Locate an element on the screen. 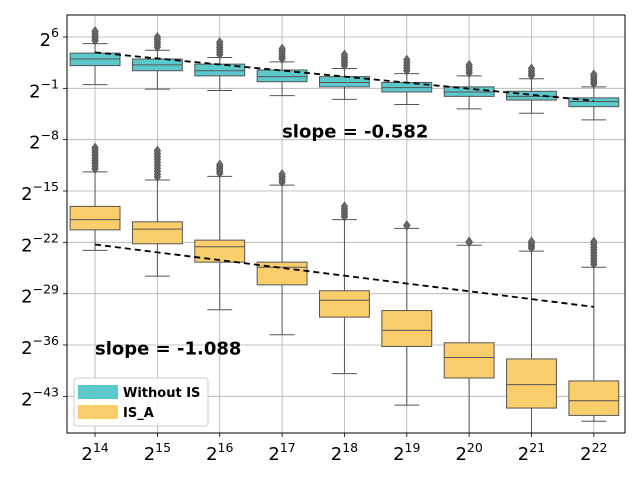  x-tick-label: 222 is located at coordinates (593, 452).